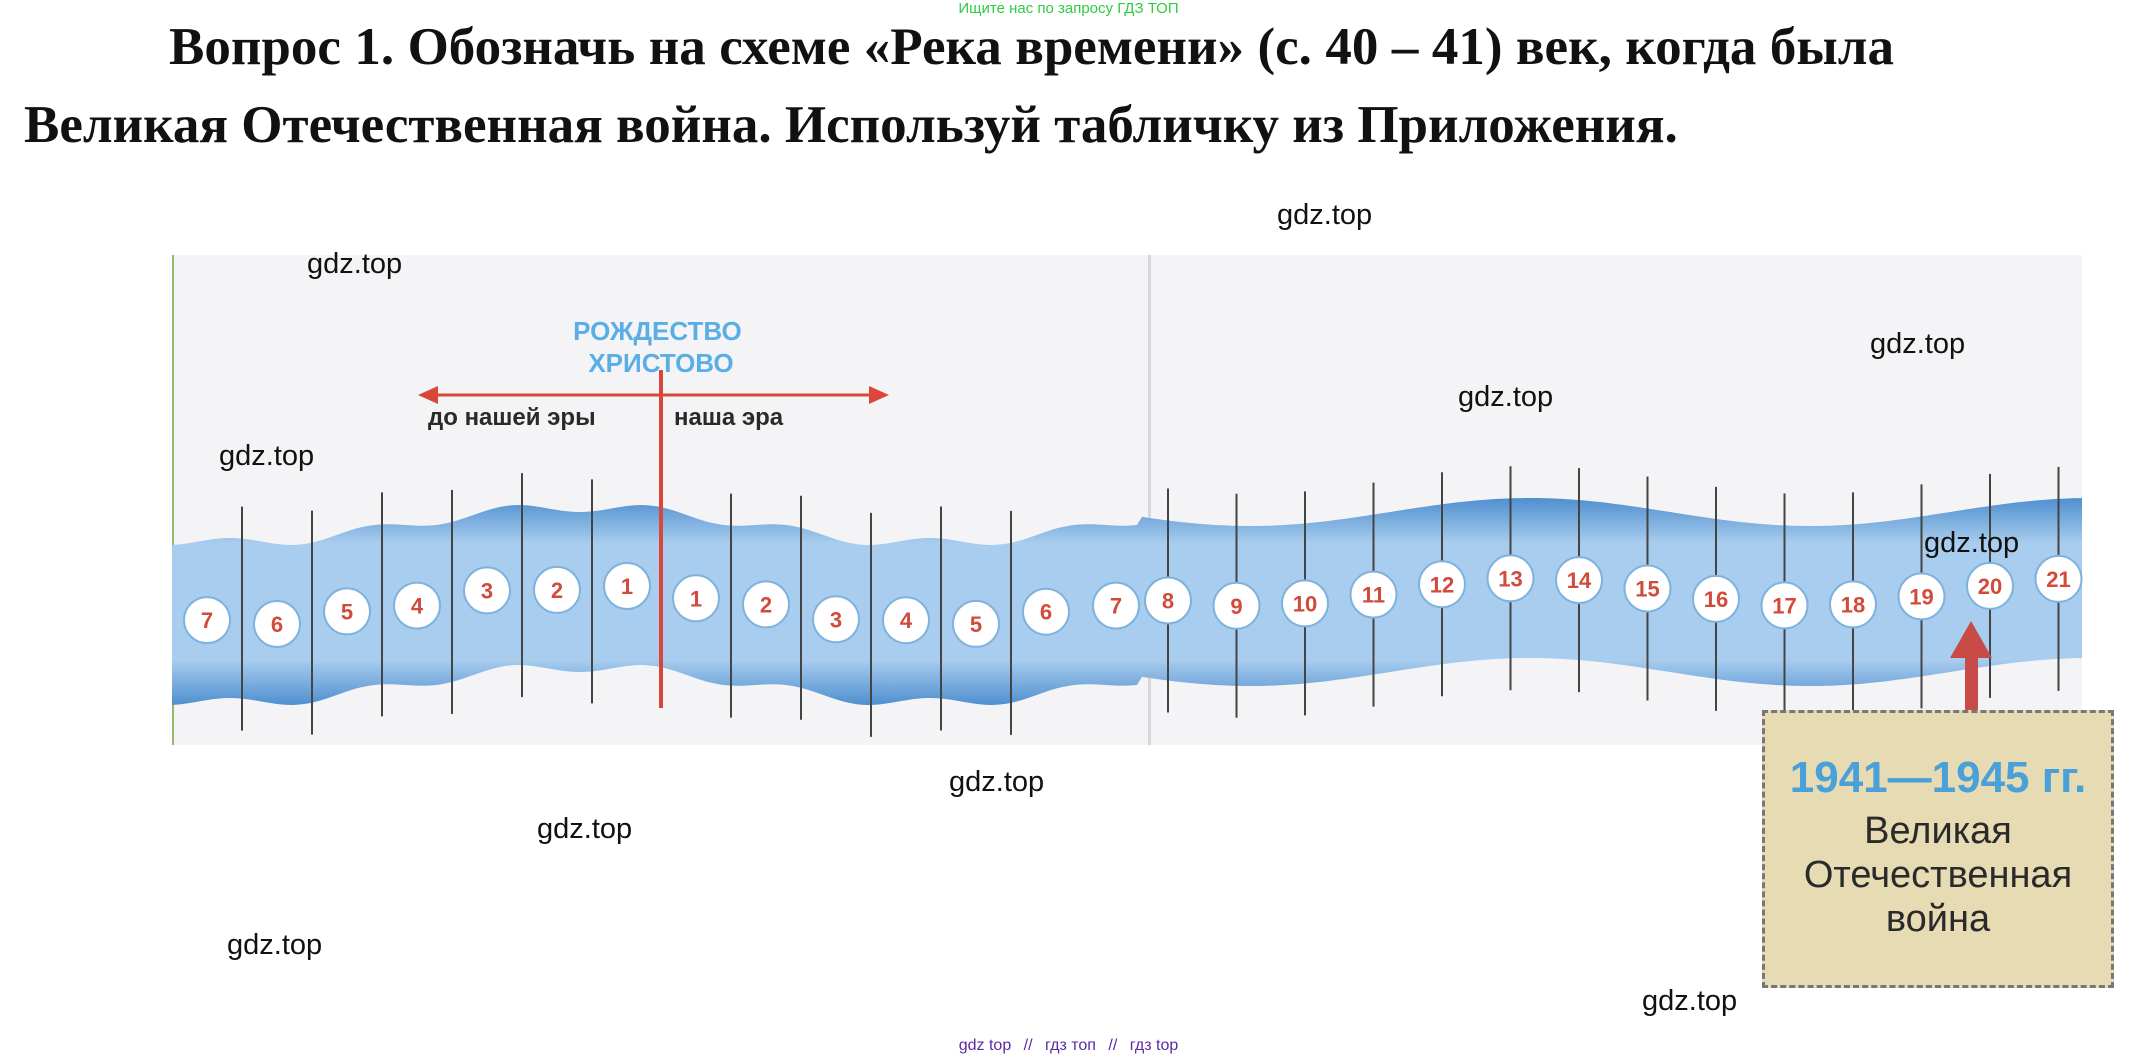 The image size is (2137, 1057). What do you see at coordinates (1149, 500) in the screenshot?
I see `book-fold` at bounding box center [1149, 500].